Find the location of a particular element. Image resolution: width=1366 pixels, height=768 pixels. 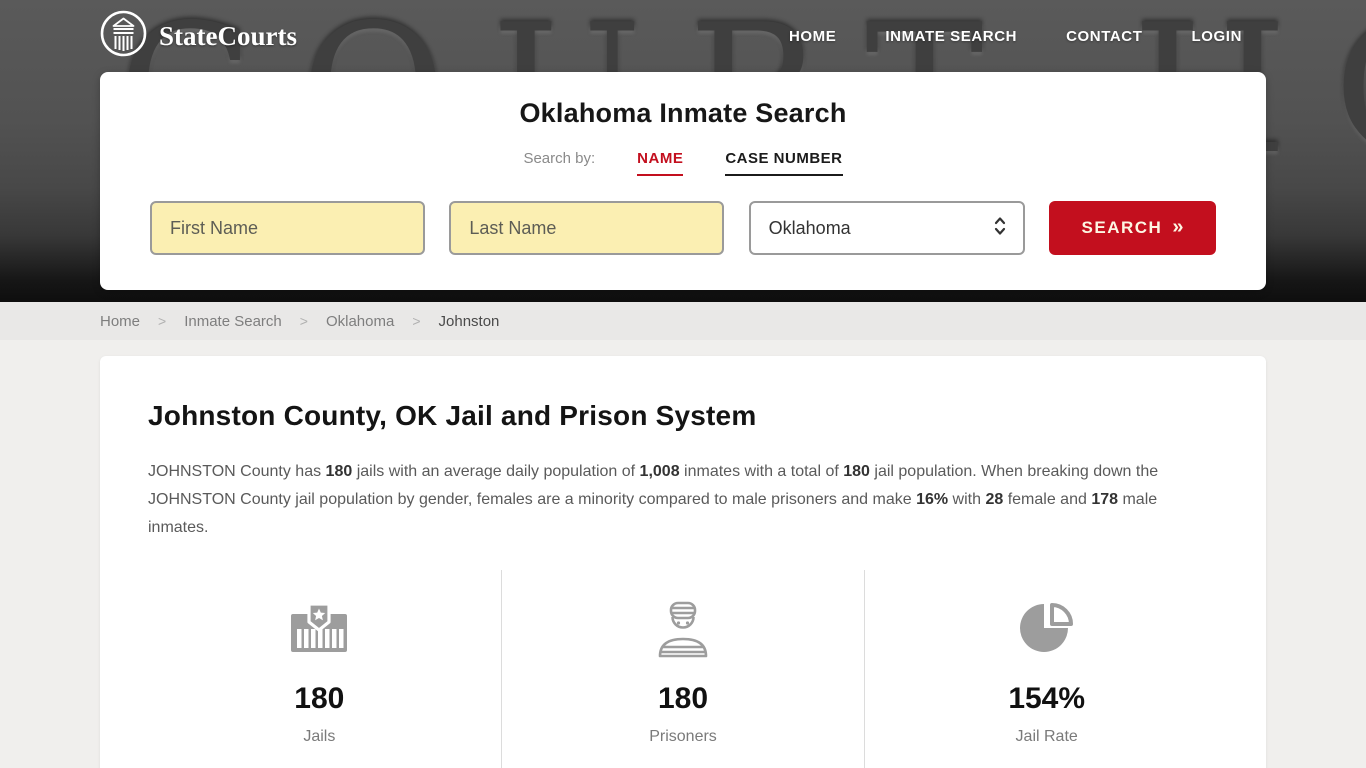

state-select: Oklahoma is located at coordinates (886, 228).